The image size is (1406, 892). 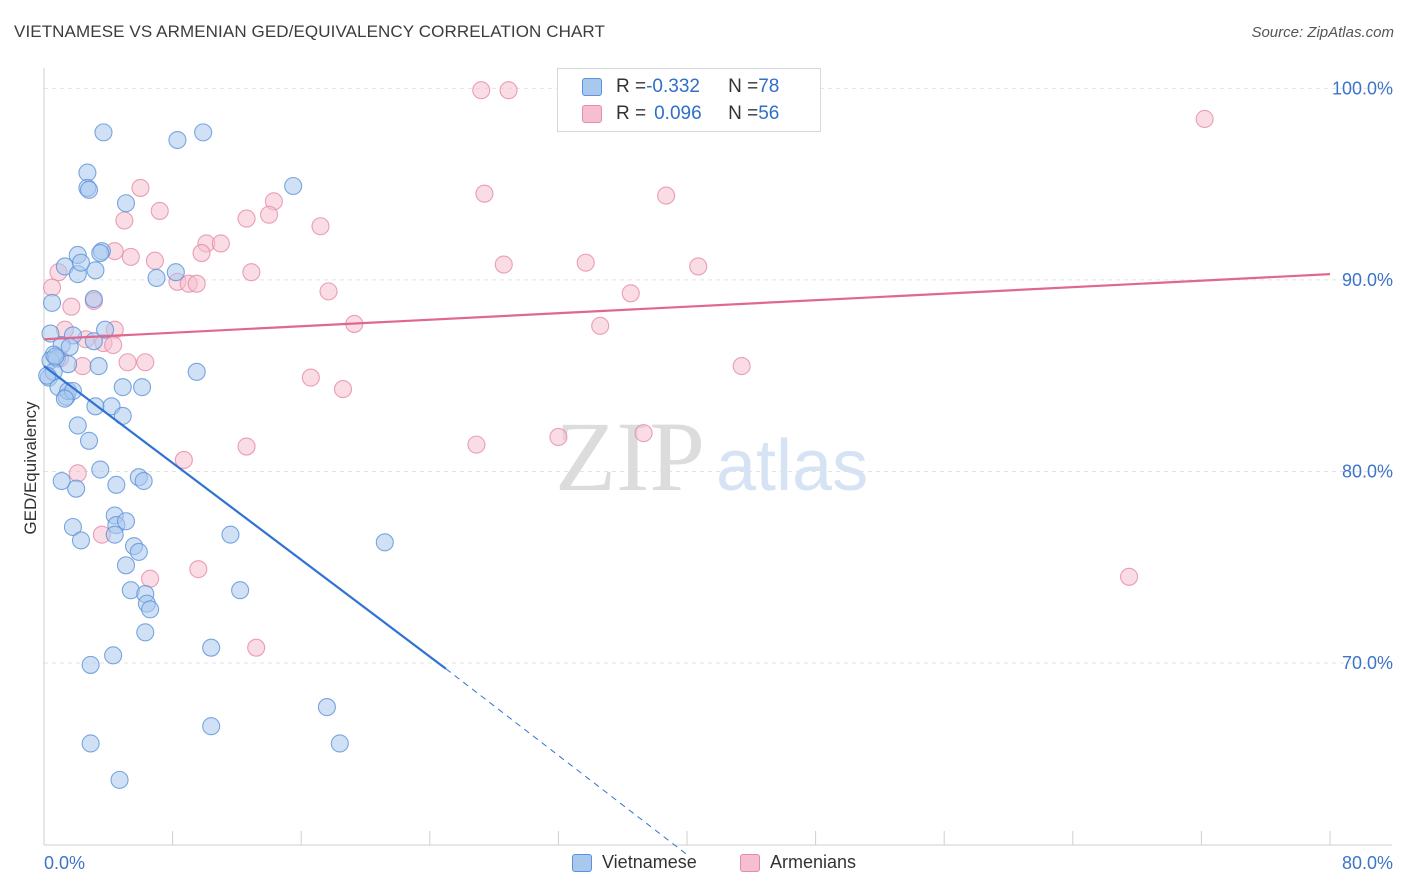 I want to click on legend-r-label: R =, so click(x=631, y=113).